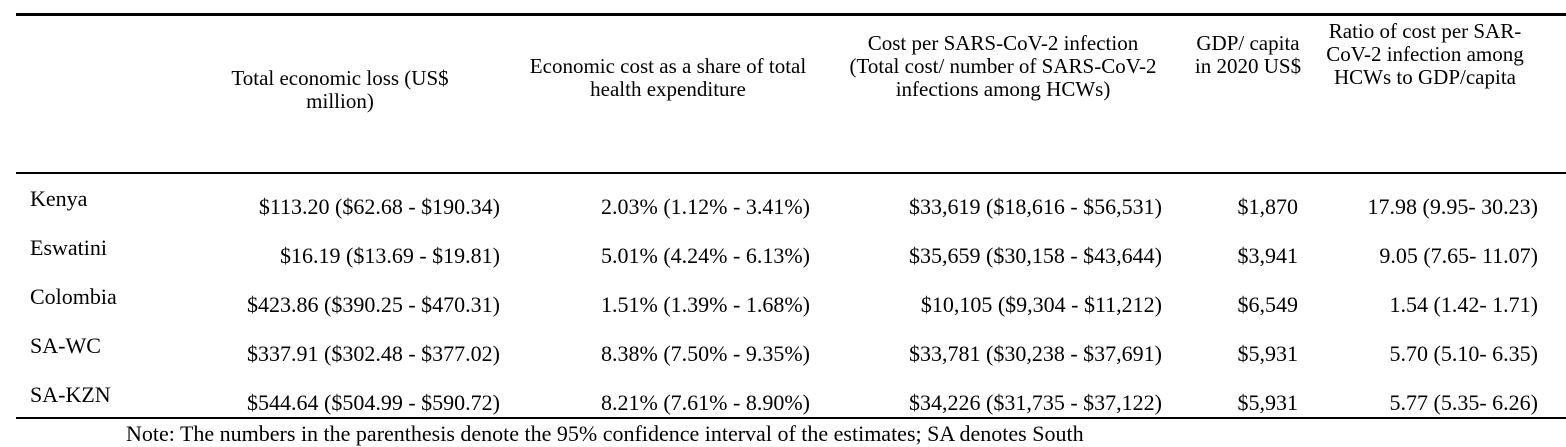 This screenshot has height=447, width=1566. I want to click on cell-total-loss: $16.19 ($13.69 - $19.81), so click(390, 255).